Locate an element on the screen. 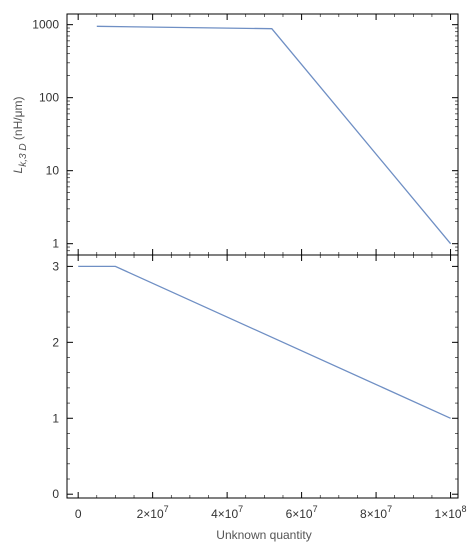 The image size is (474, 551). bottom-x-tick-label: 2×10⁷ is located at coordinates (153, 512).